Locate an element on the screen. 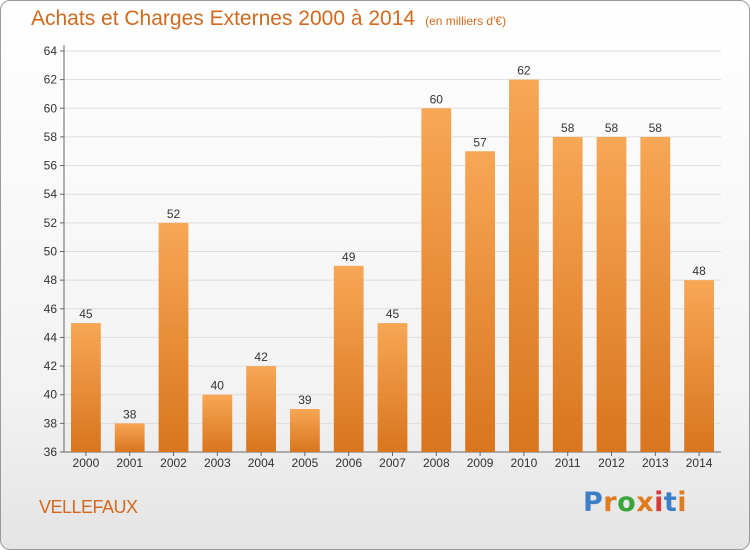 The width and height of the screenshot is (750, 550). y-tick-label: 50 is located at coordinates (51, 252).